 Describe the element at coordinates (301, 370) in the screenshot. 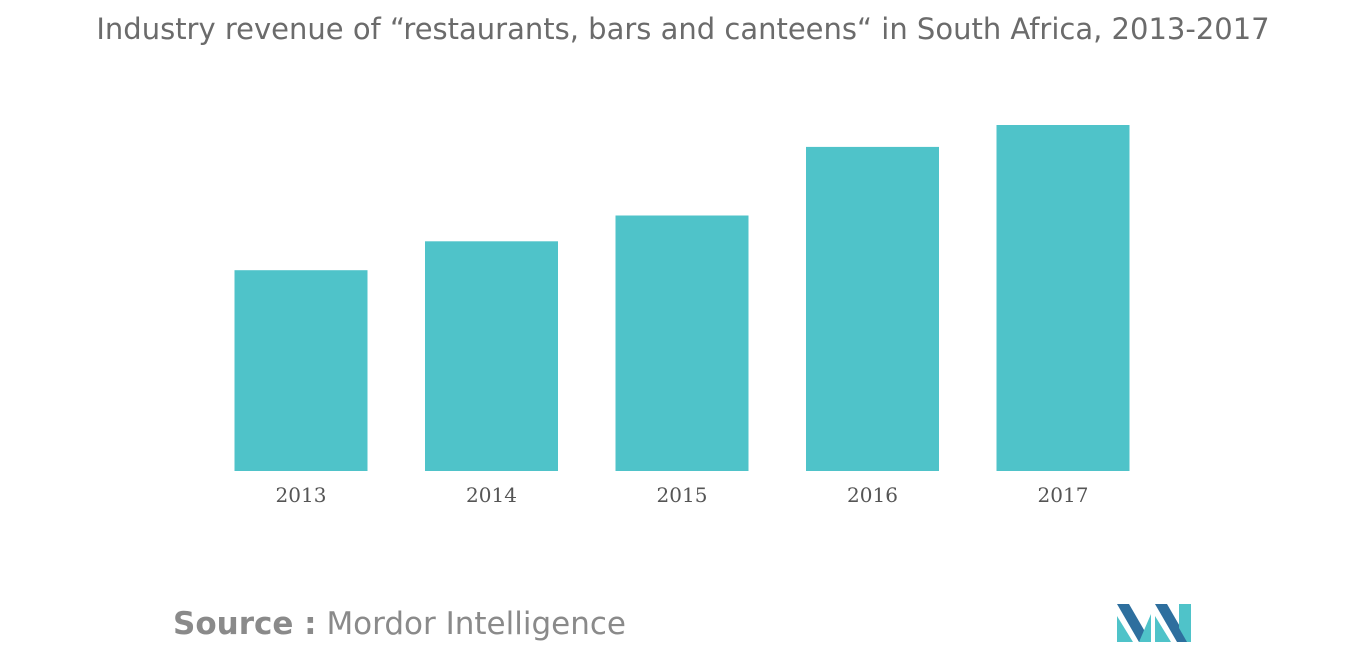

I see `bar-2013` at that location.